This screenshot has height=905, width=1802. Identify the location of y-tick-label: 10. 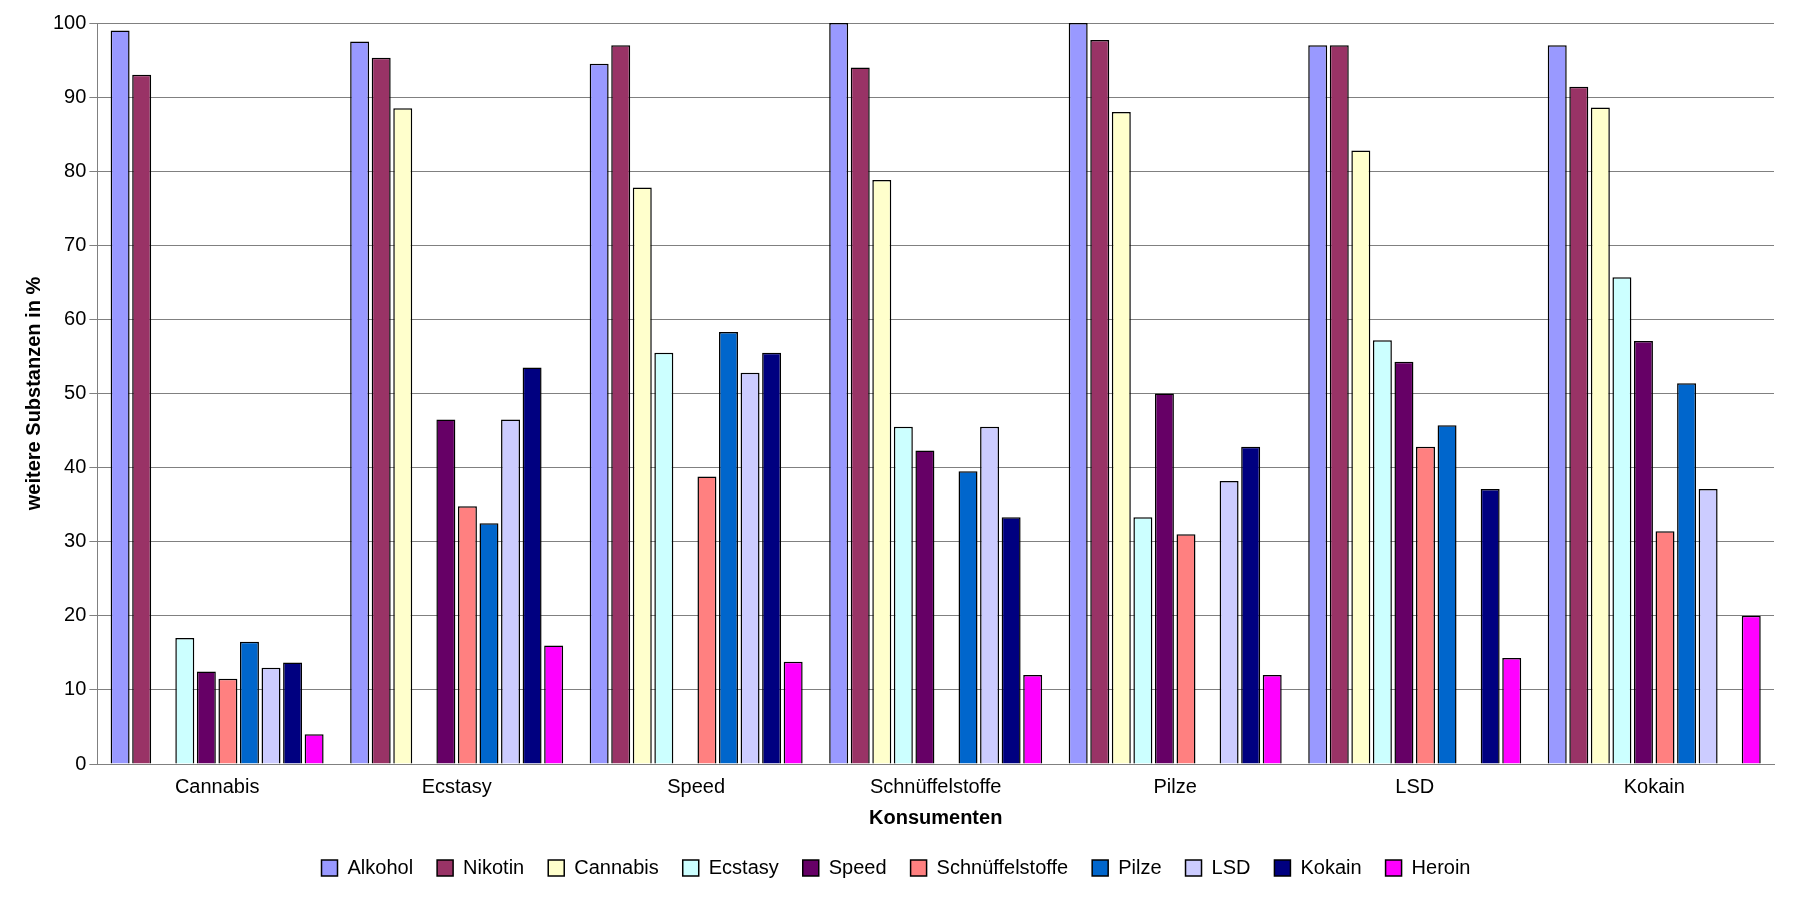
(75, 688).